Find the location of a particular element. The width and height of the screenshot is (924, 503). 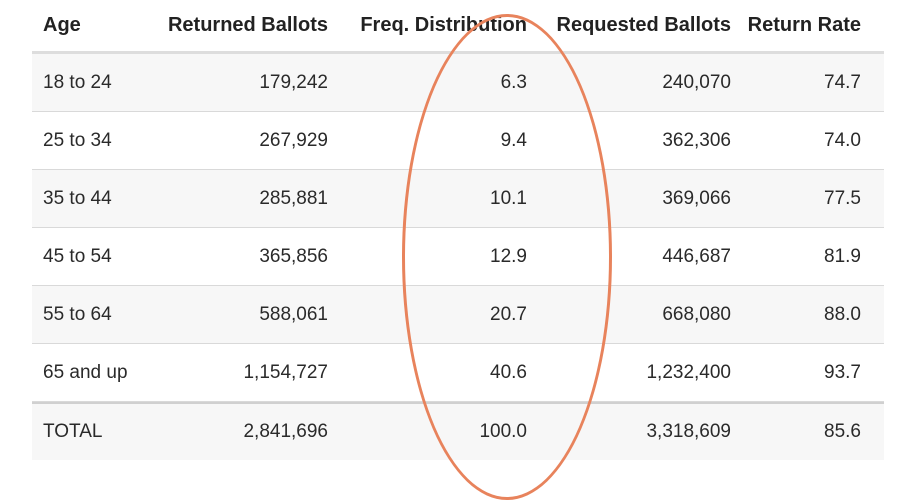

age-cell: 18 to 24 is located at coordinates (77, 82).